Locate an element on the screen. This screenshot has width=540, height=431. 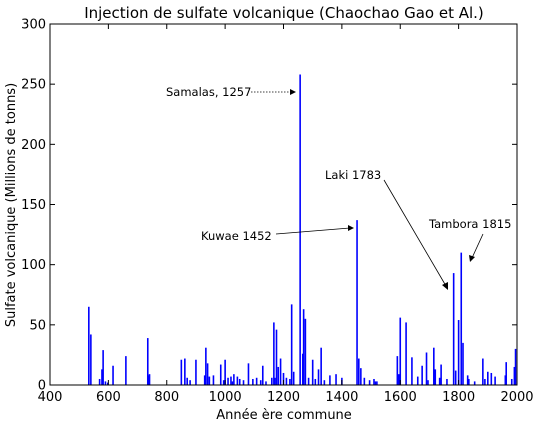
annotation-tambora: Tambora 1815 is located at coordinates (469, 224).